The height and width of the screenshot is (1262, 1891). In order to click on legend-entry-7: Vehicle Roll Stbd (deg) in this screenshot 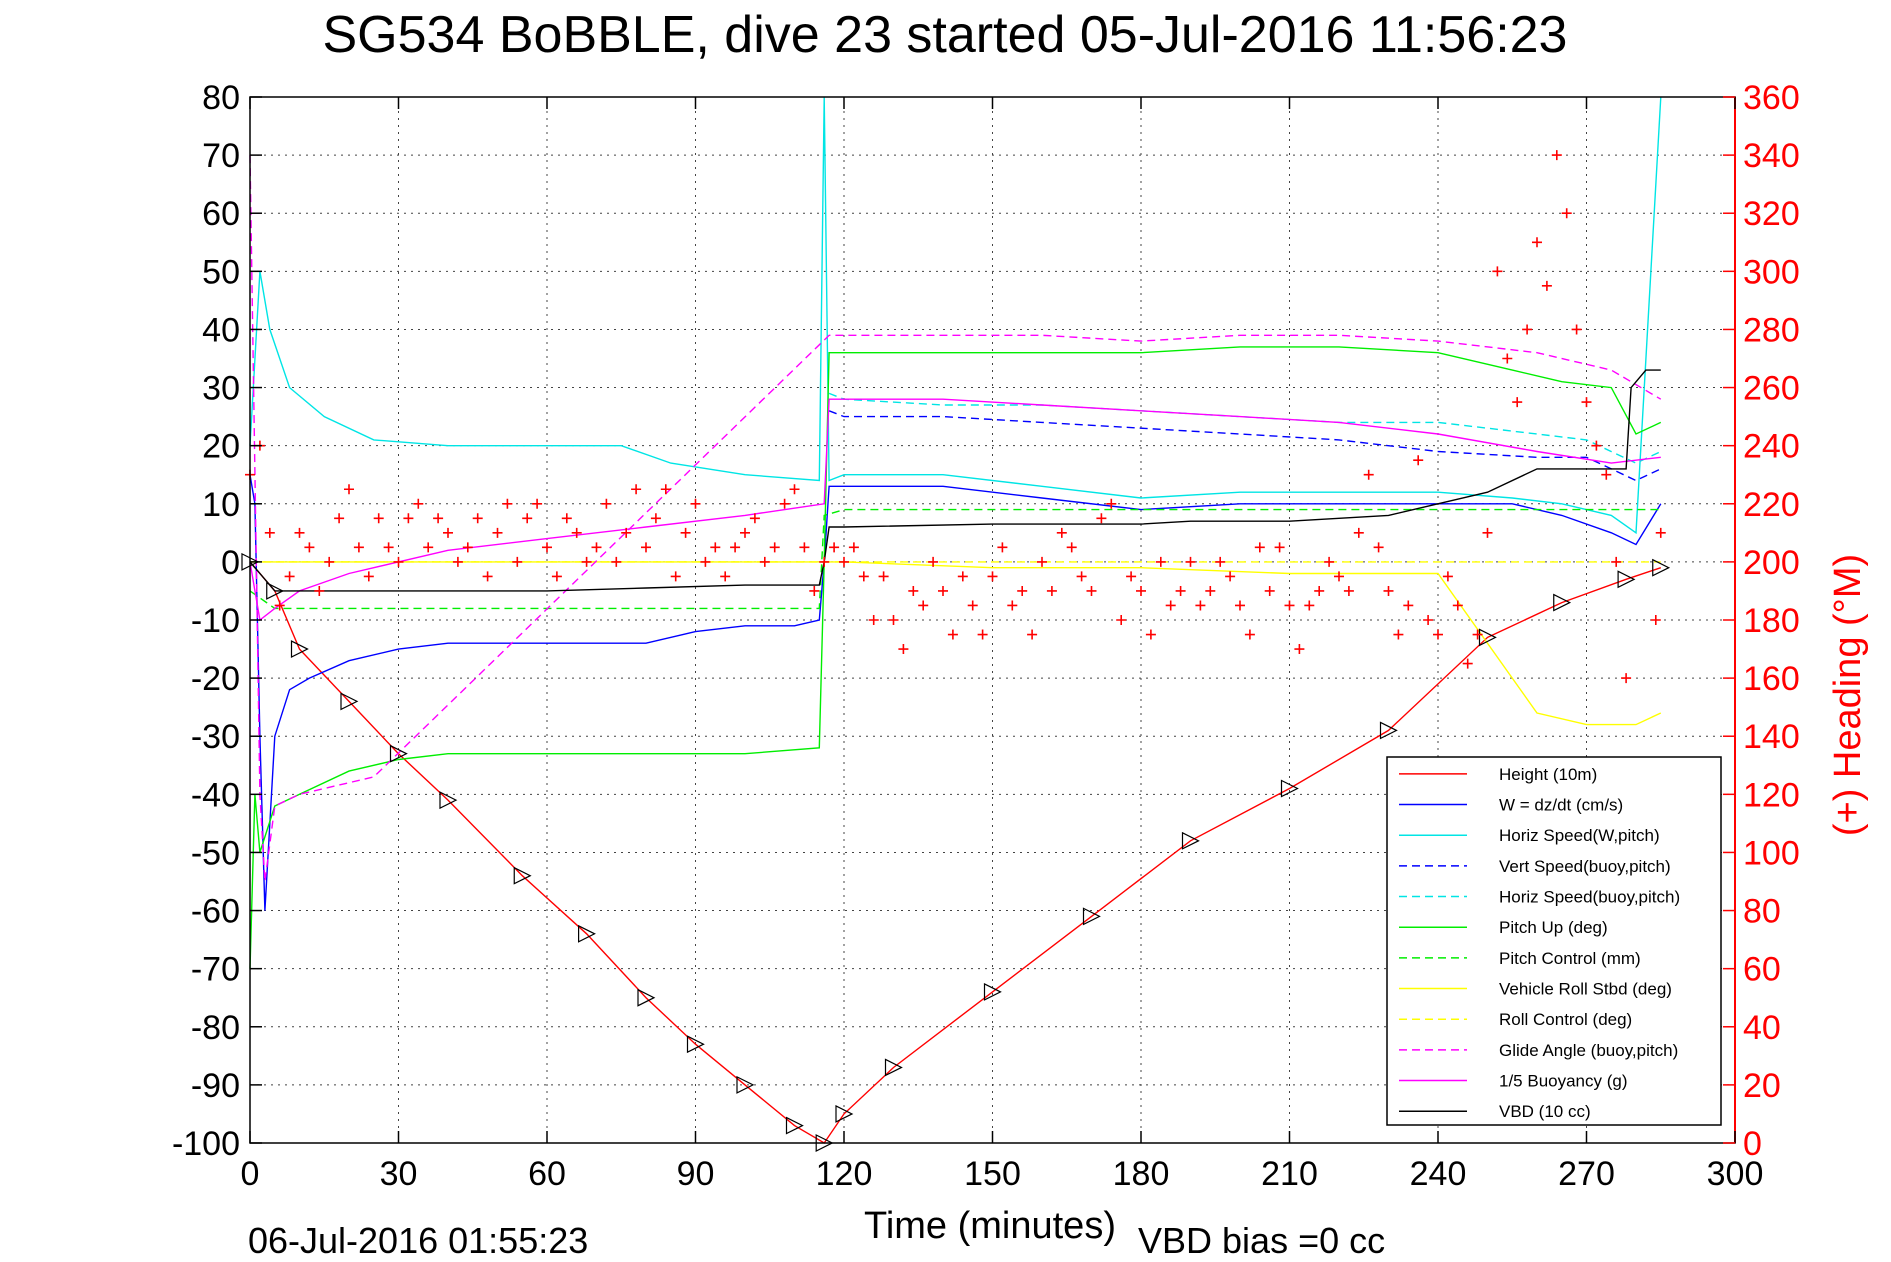, I will do `click(1585, 989)`.